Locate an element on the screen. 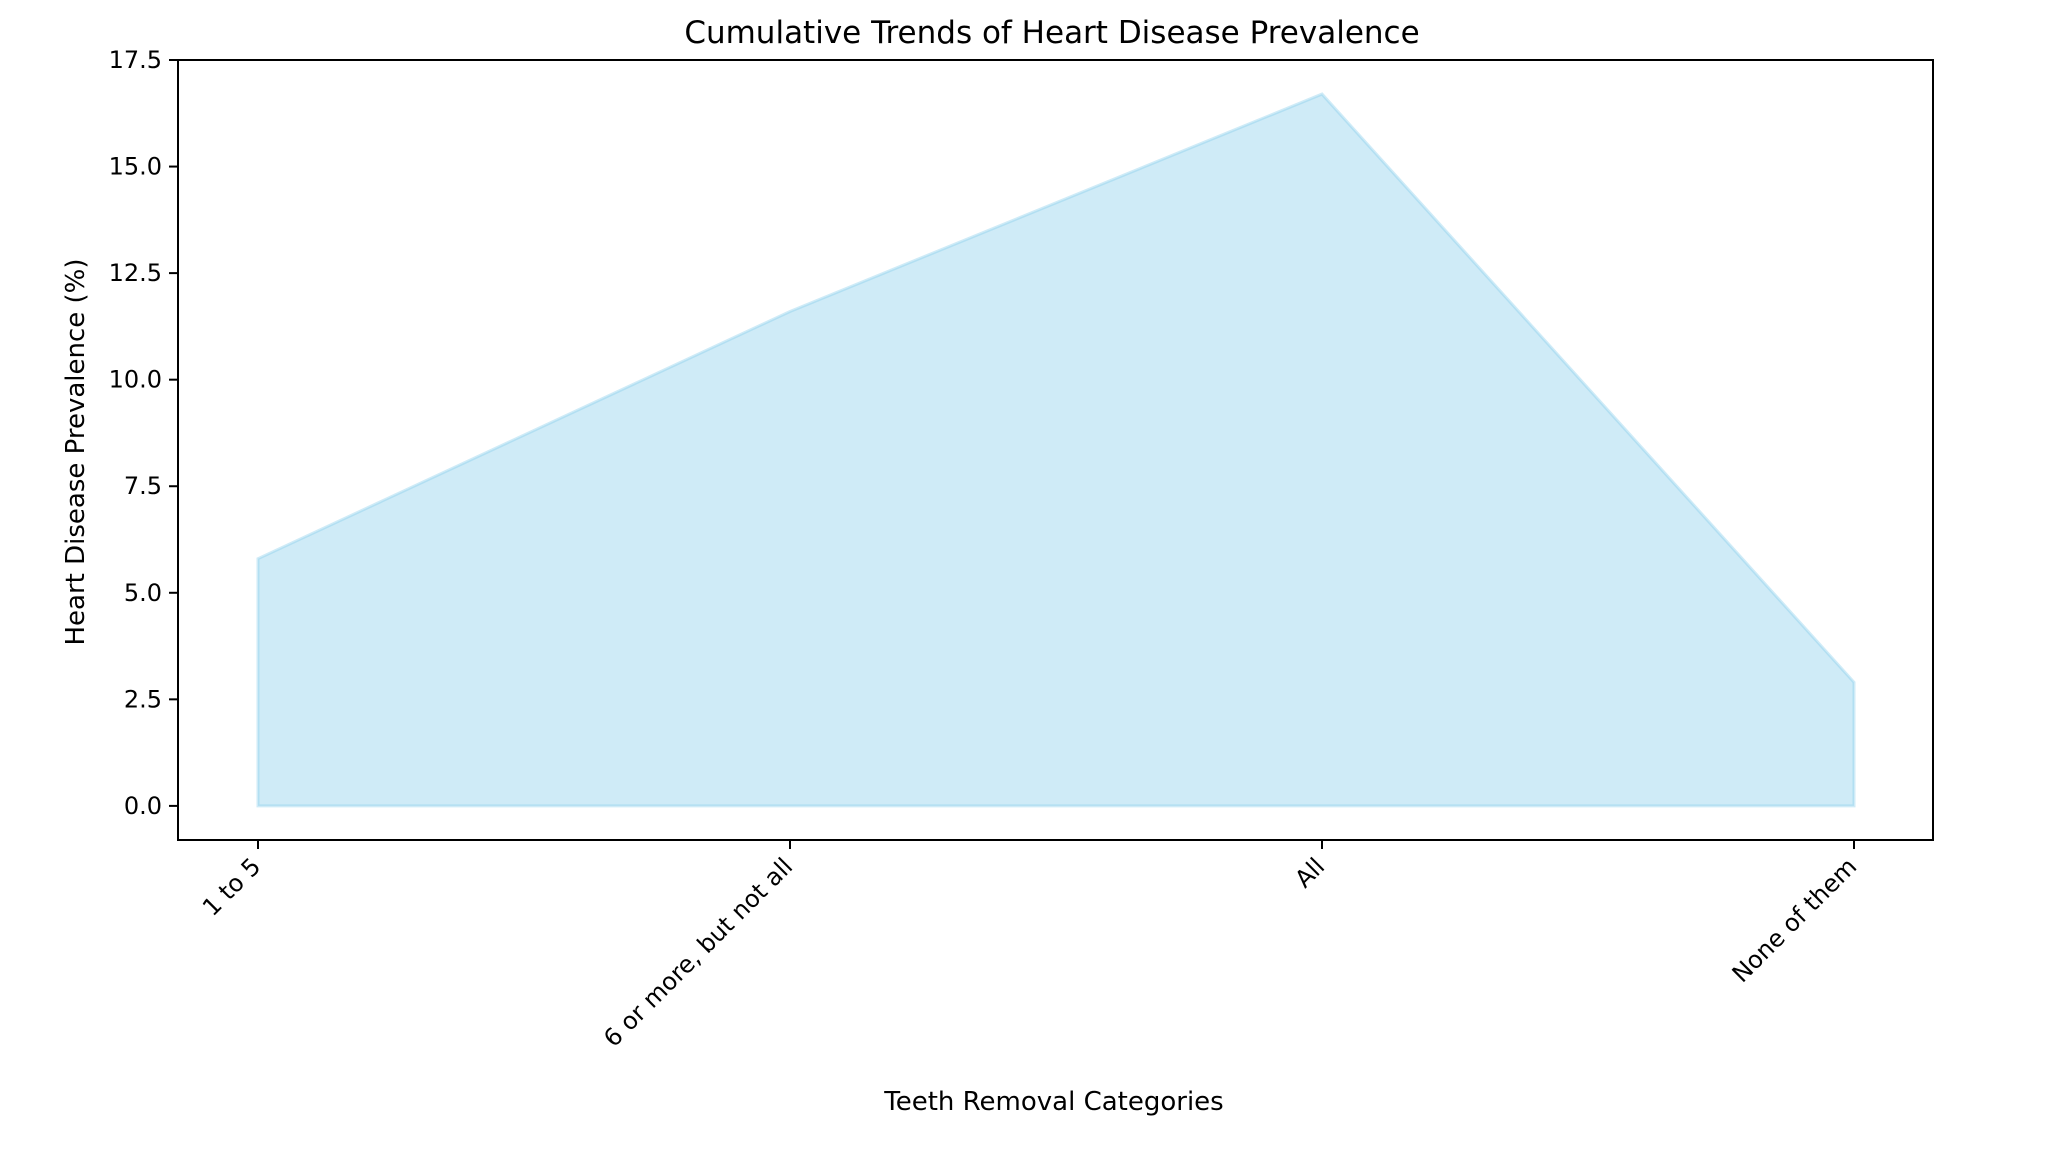  y-tick-label: 10.0 is located at coordinates (135, 380).